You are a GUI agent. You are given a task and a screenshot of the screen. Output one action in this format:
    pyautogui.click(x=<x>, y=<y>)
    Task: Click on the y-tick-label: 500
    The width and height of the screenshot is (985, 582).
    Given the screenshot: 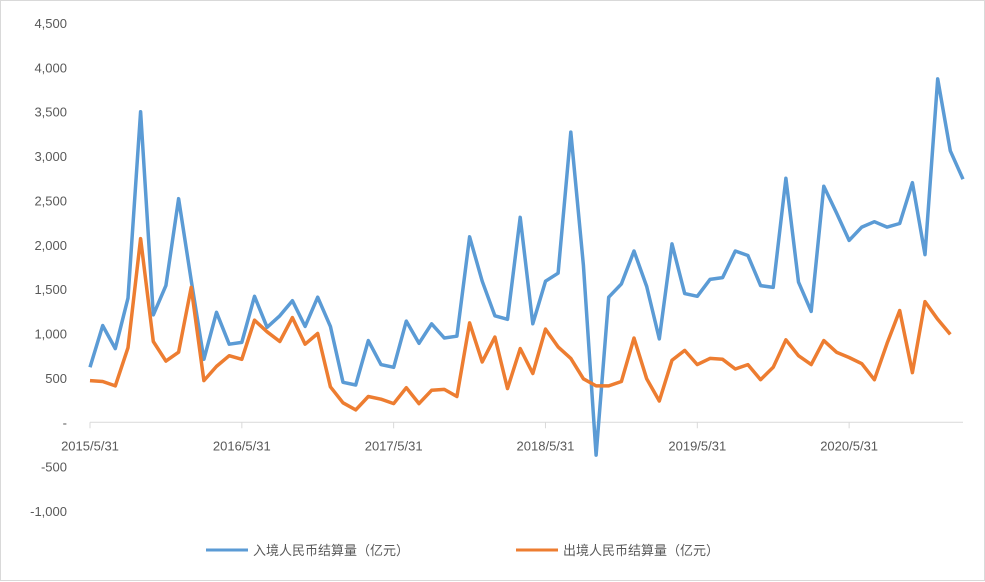 What is the action you would take?
    pyautogui.click(x=56, y=378)
    